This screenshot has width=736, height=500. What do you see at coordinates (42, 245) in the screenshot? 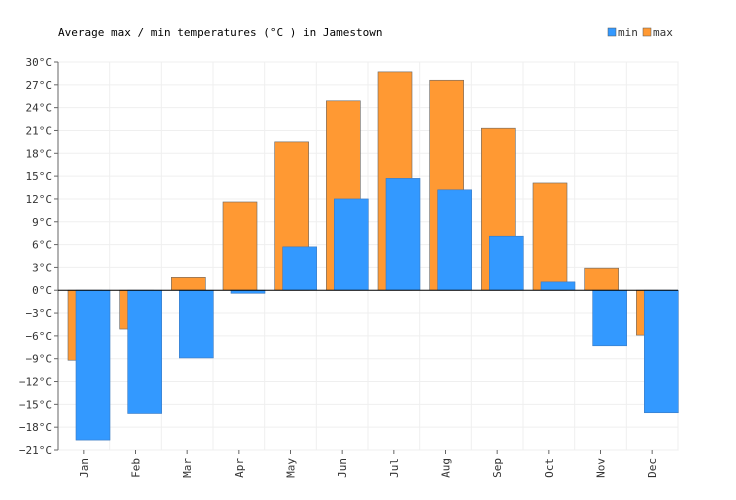
I see `y-tick-label: 6°C` at bounding box center [42, 245].